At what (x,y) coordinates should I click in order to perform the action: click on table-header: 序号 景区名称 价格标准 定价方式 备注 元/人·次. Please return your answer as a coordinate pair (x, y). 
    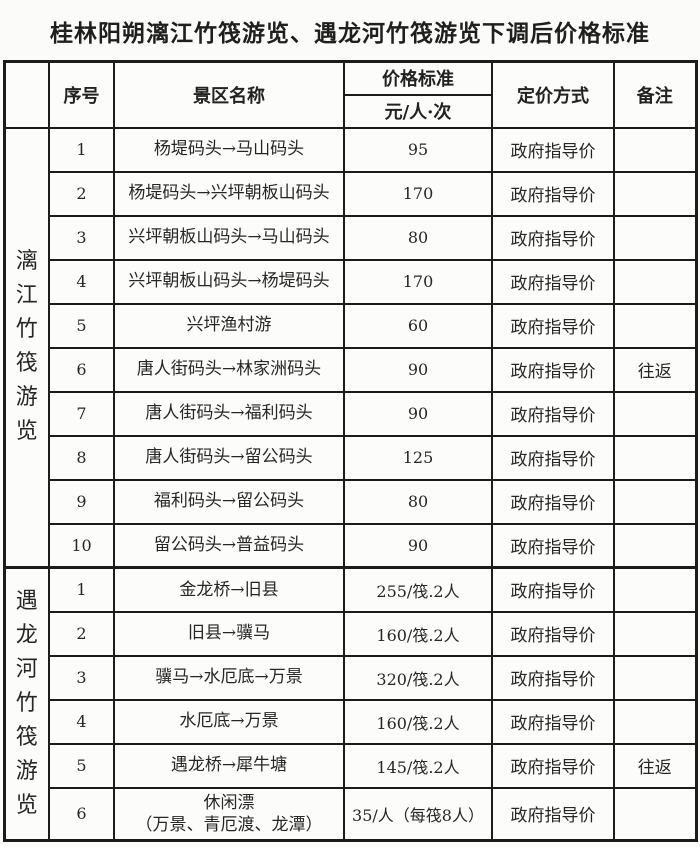
    Looking at the image, I should click on (350, 94).